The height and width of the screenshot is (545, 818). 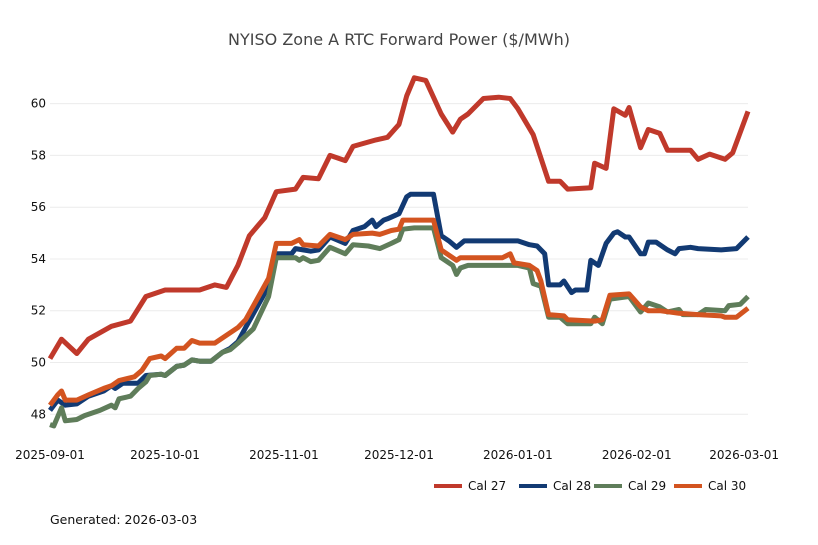 What do you see at coordinates (50, 455) in the screenshot?
I see `x-tick-label: 2025-09-01` at bounding box center [50, 455].